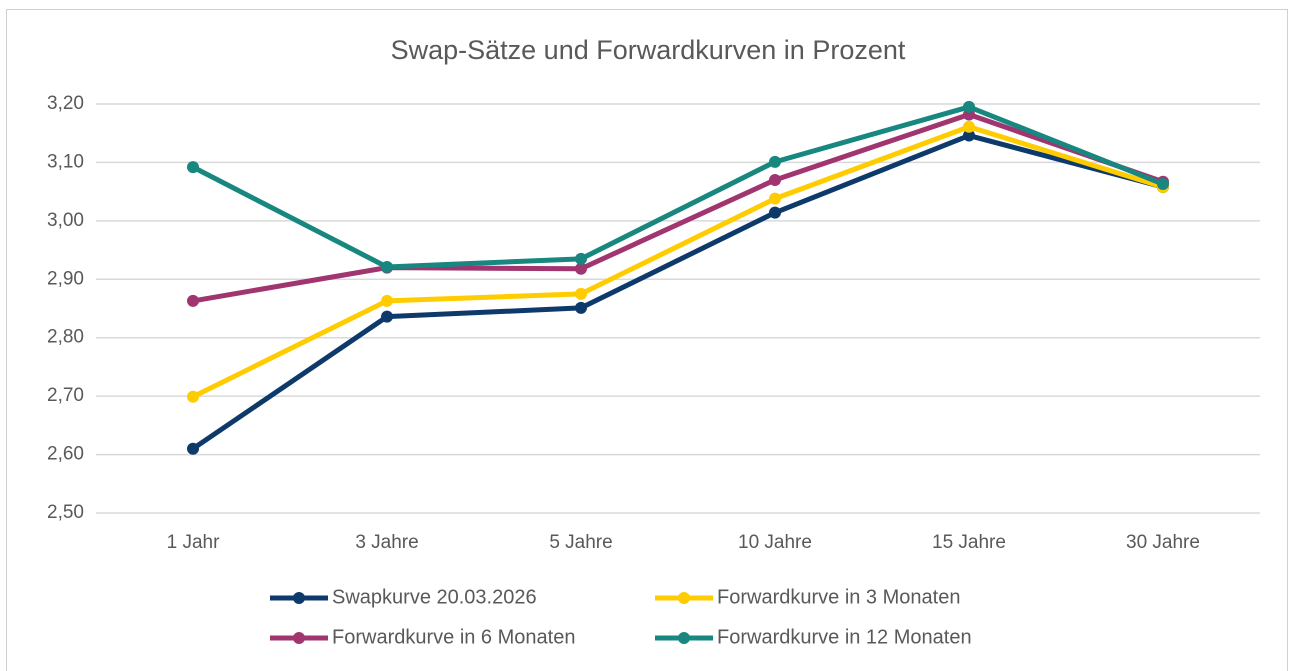 This screenshot has width=1294, height=671. What do you see at coordinates (65, 512) in the screenshot?
I see `y-tick-label: 2,50` at bounding box center [65, 512].